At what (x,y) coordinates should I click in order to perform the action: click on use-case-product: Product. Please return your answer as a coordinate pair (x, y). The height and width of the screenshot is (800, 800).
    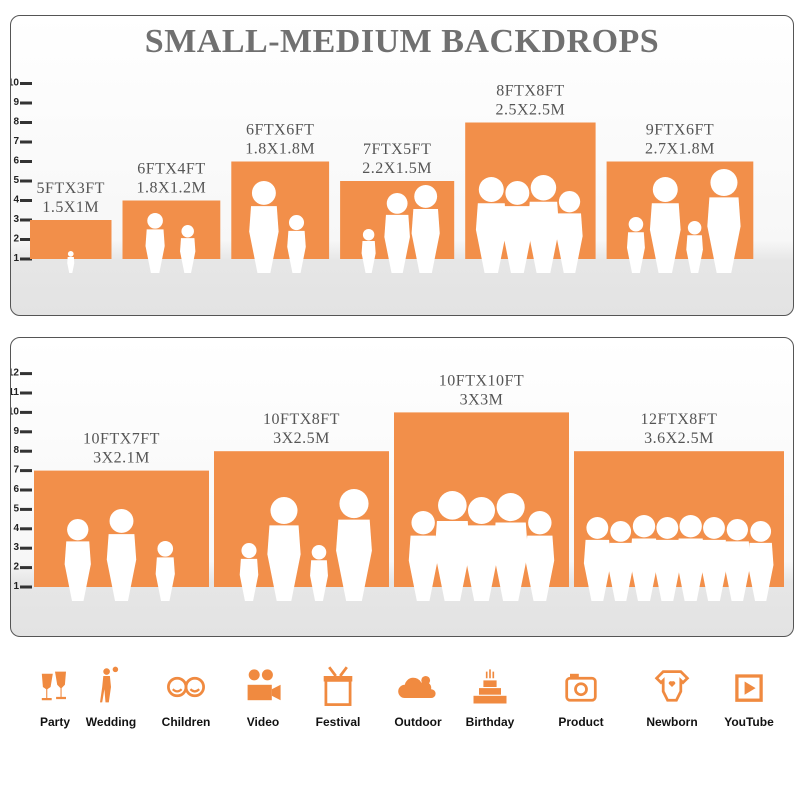
    Looking at the image, I should click on (581, 697).